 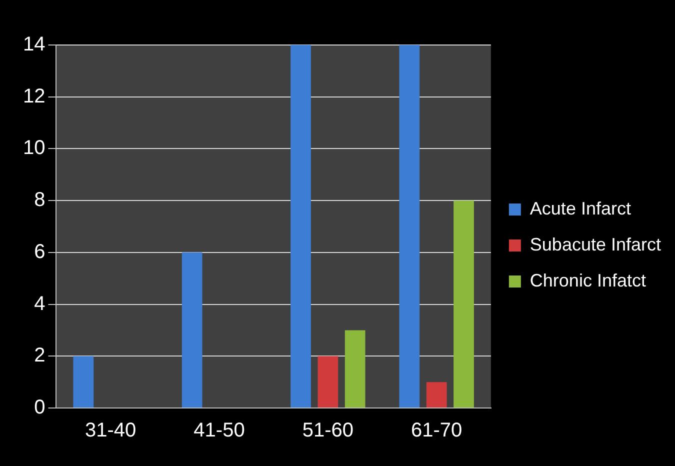 What do you see at coordinates (40, 303) in the screenshot?
I see `y-tick-label: 4` at bounding box center [40, 303].